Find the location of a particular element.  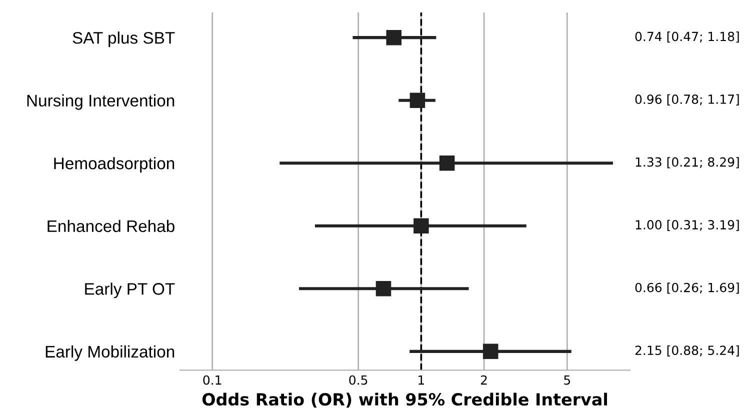

data-label: 0.96 [0.78; 1.17] is located at coordinates (687, 100).